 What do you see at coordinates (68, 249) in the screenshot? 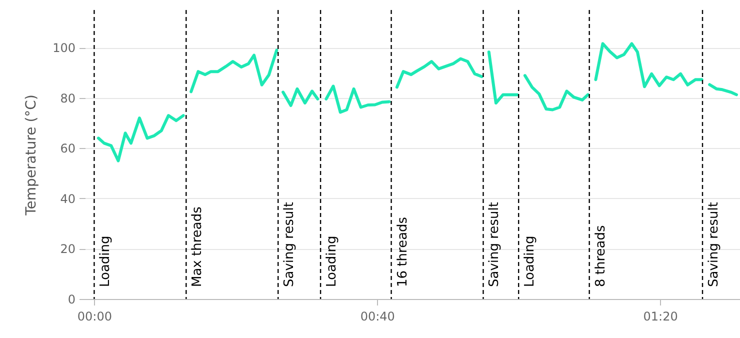
I see `y-tick-label: 20` at bounding box center [68, 249].